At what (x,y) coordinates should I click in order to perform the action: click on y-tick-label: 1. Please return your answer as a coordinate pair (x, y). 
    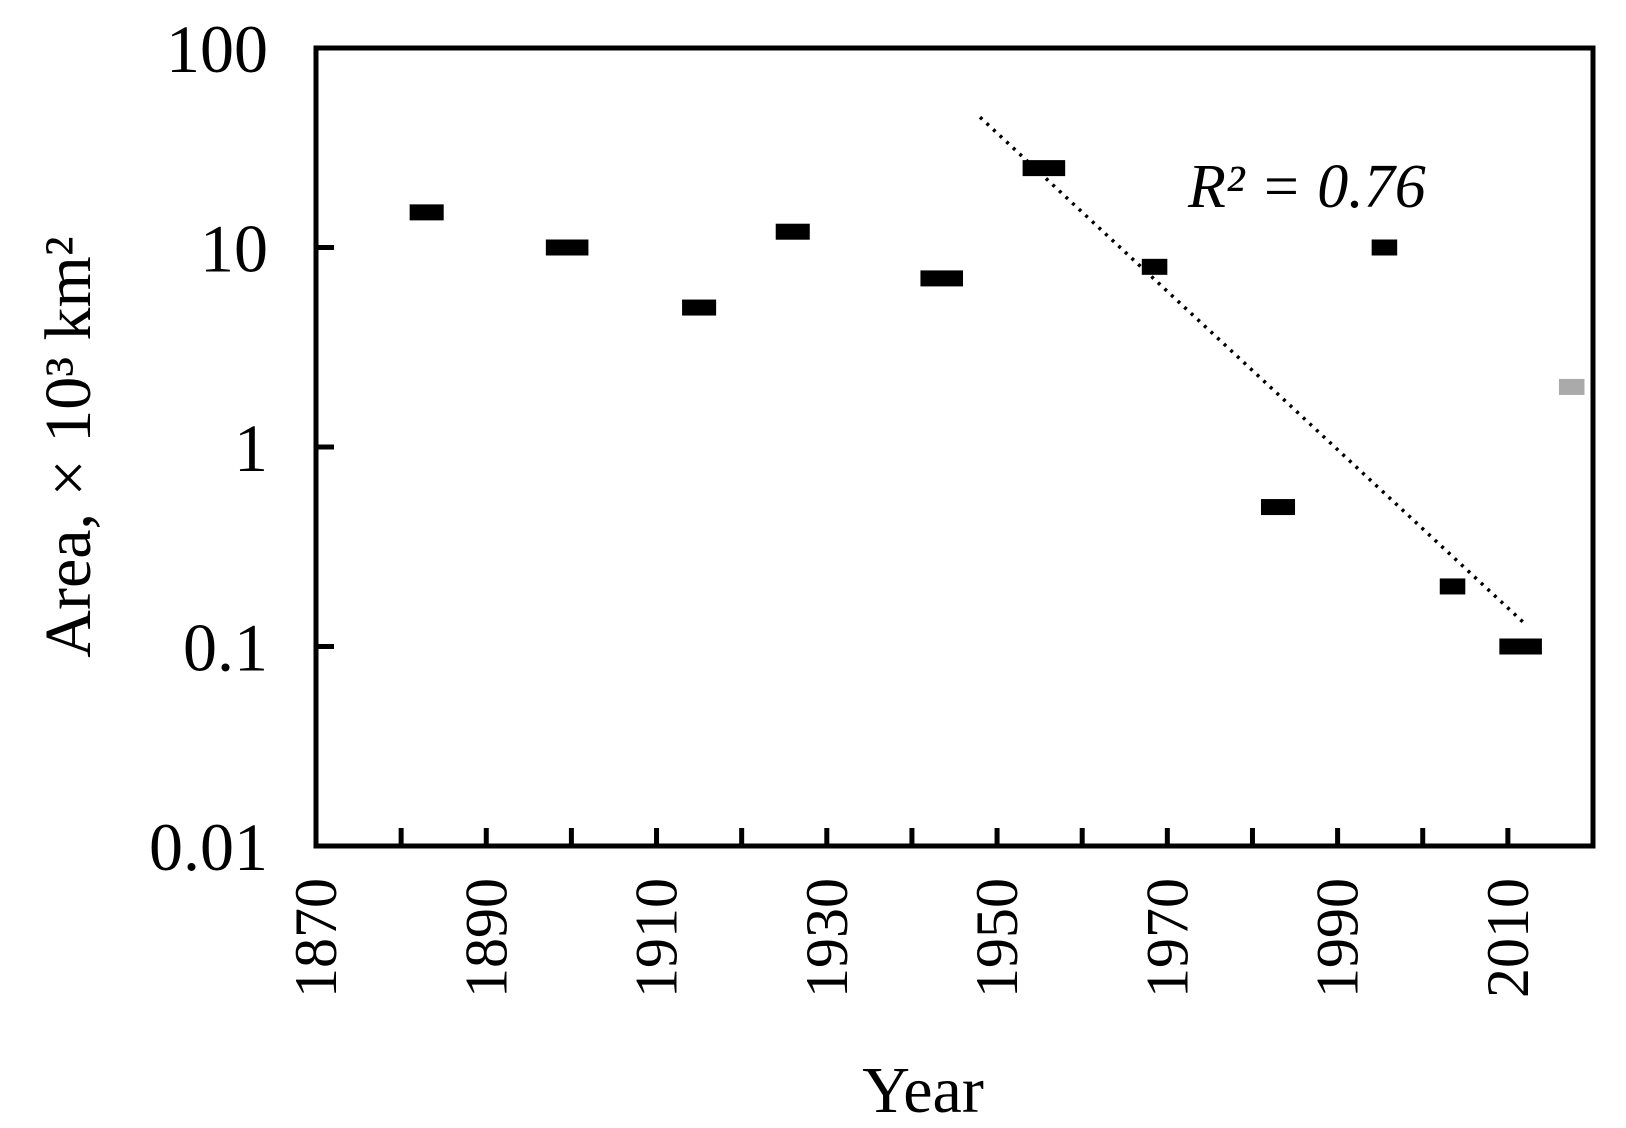
    Looking at the image, I should click on (251, 448).